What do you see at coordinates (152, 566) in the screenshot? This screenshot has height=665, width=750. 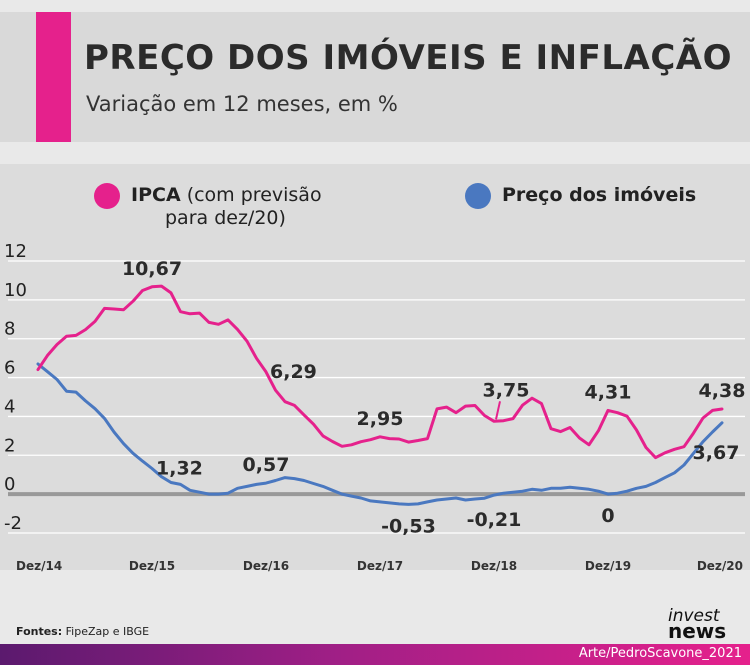 I see `x-tick-label: Dez/15` at bounding box center [152, 566].